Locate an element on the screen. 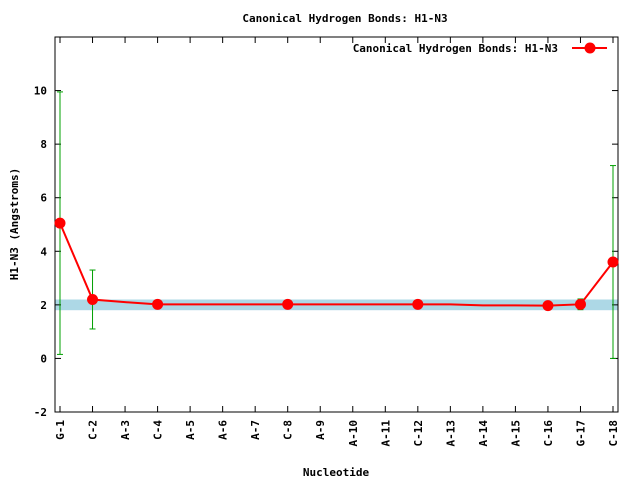  x-tick-label: A-14 is located at coordinates (483, 433).